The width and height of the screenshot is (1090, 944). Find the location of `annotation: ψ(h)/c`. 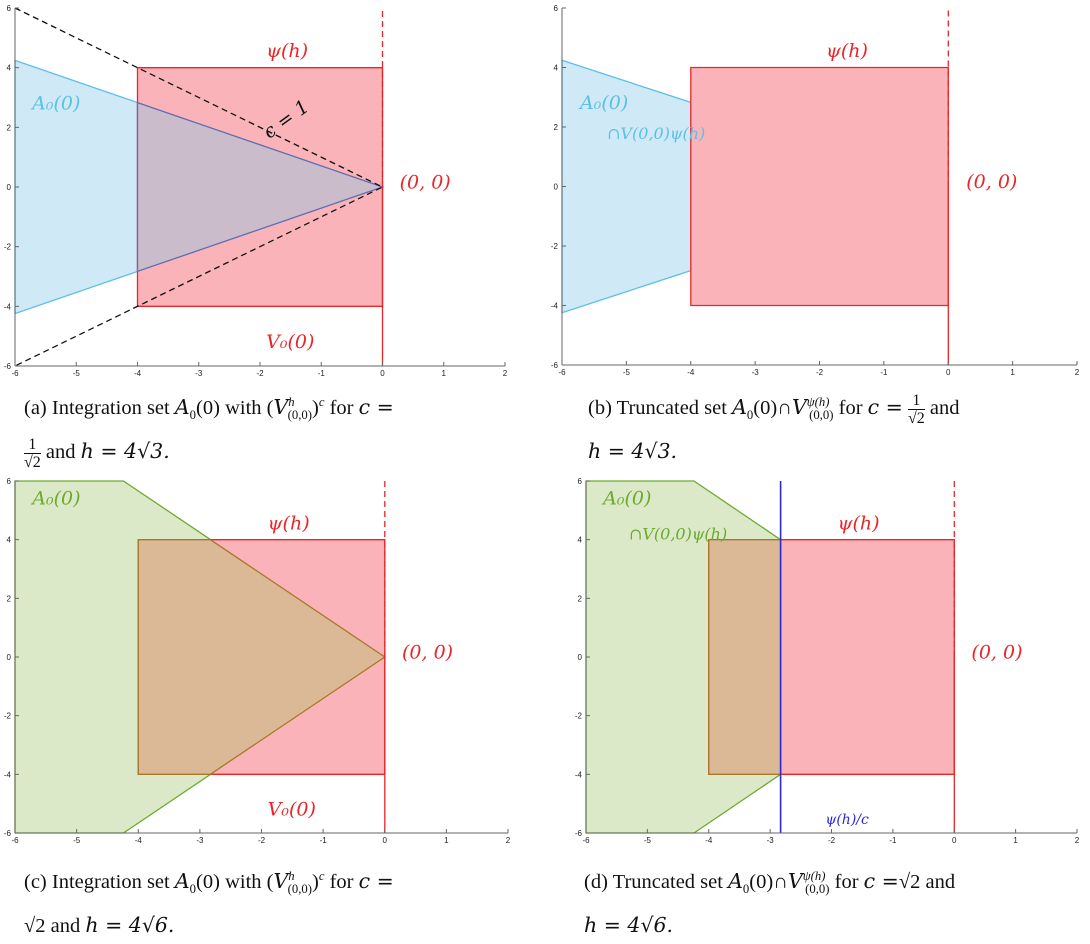

annotation: ψ(h)/c is located at coordinates (847, 820).